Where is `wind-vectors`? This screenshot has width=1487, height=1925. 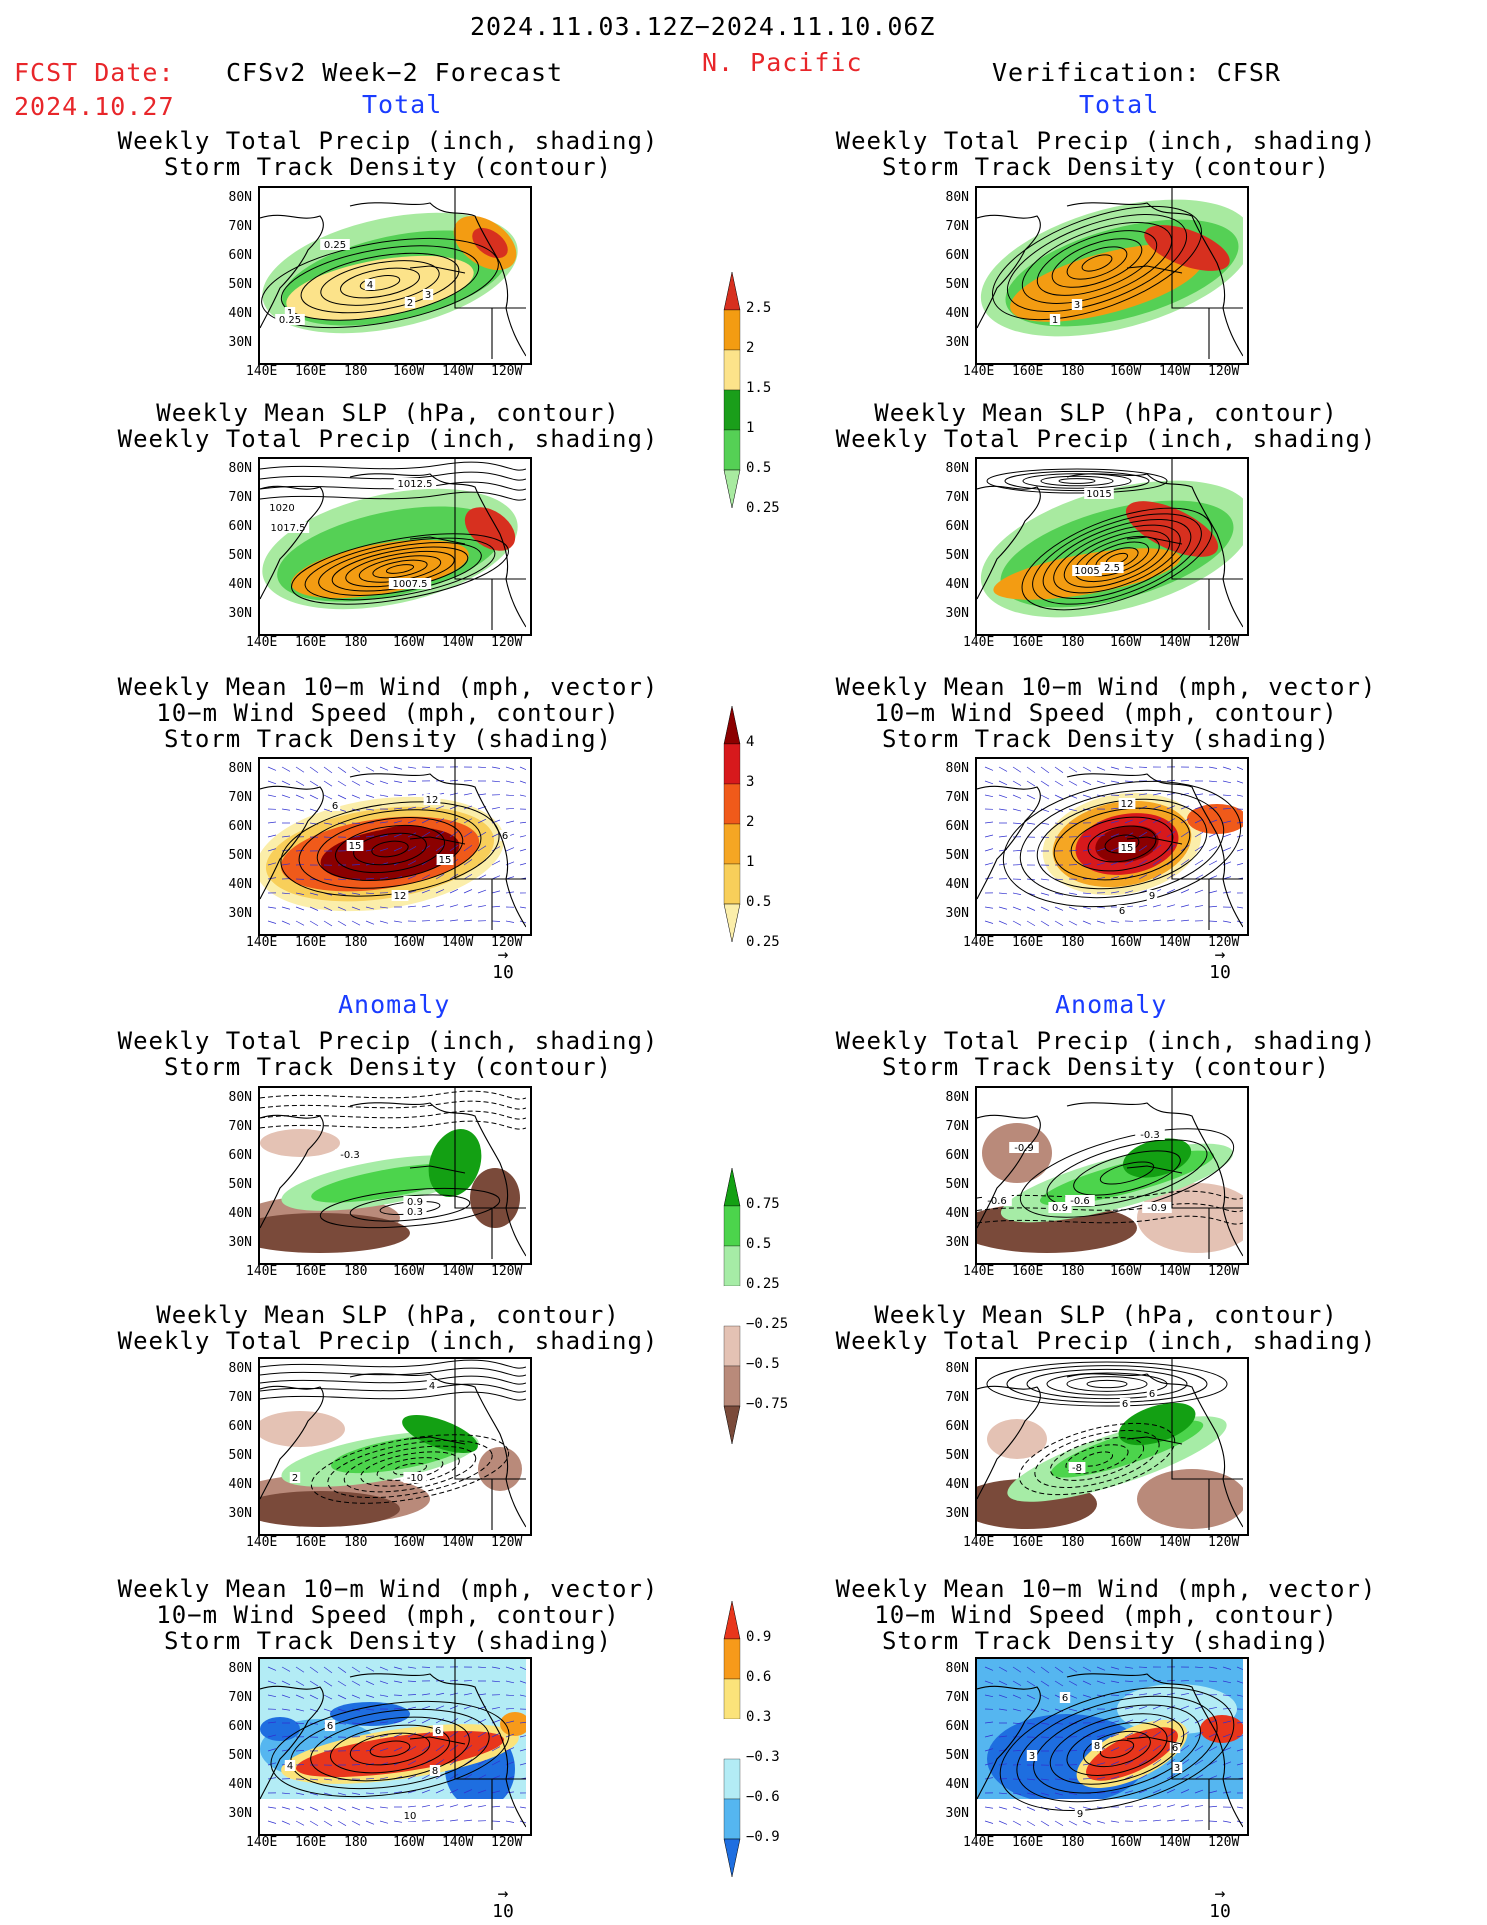
wind-vectors is located at coordinates (396, 846).